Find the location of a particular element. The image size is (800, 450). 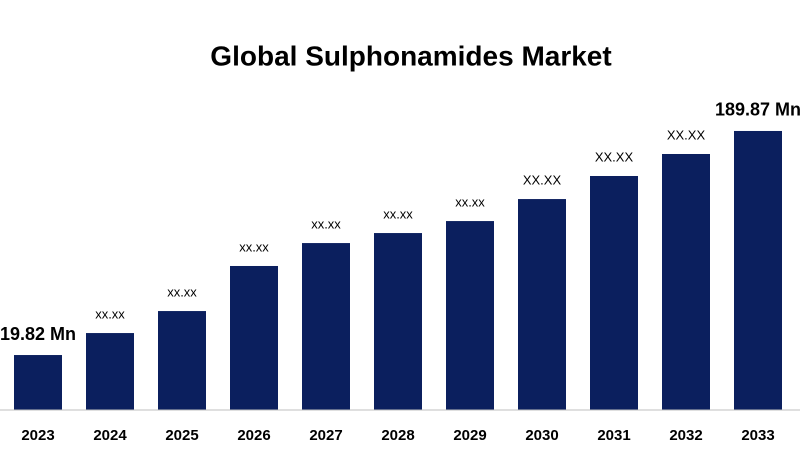

x-tick-label: 2026 is located at coordinates (253, 435).